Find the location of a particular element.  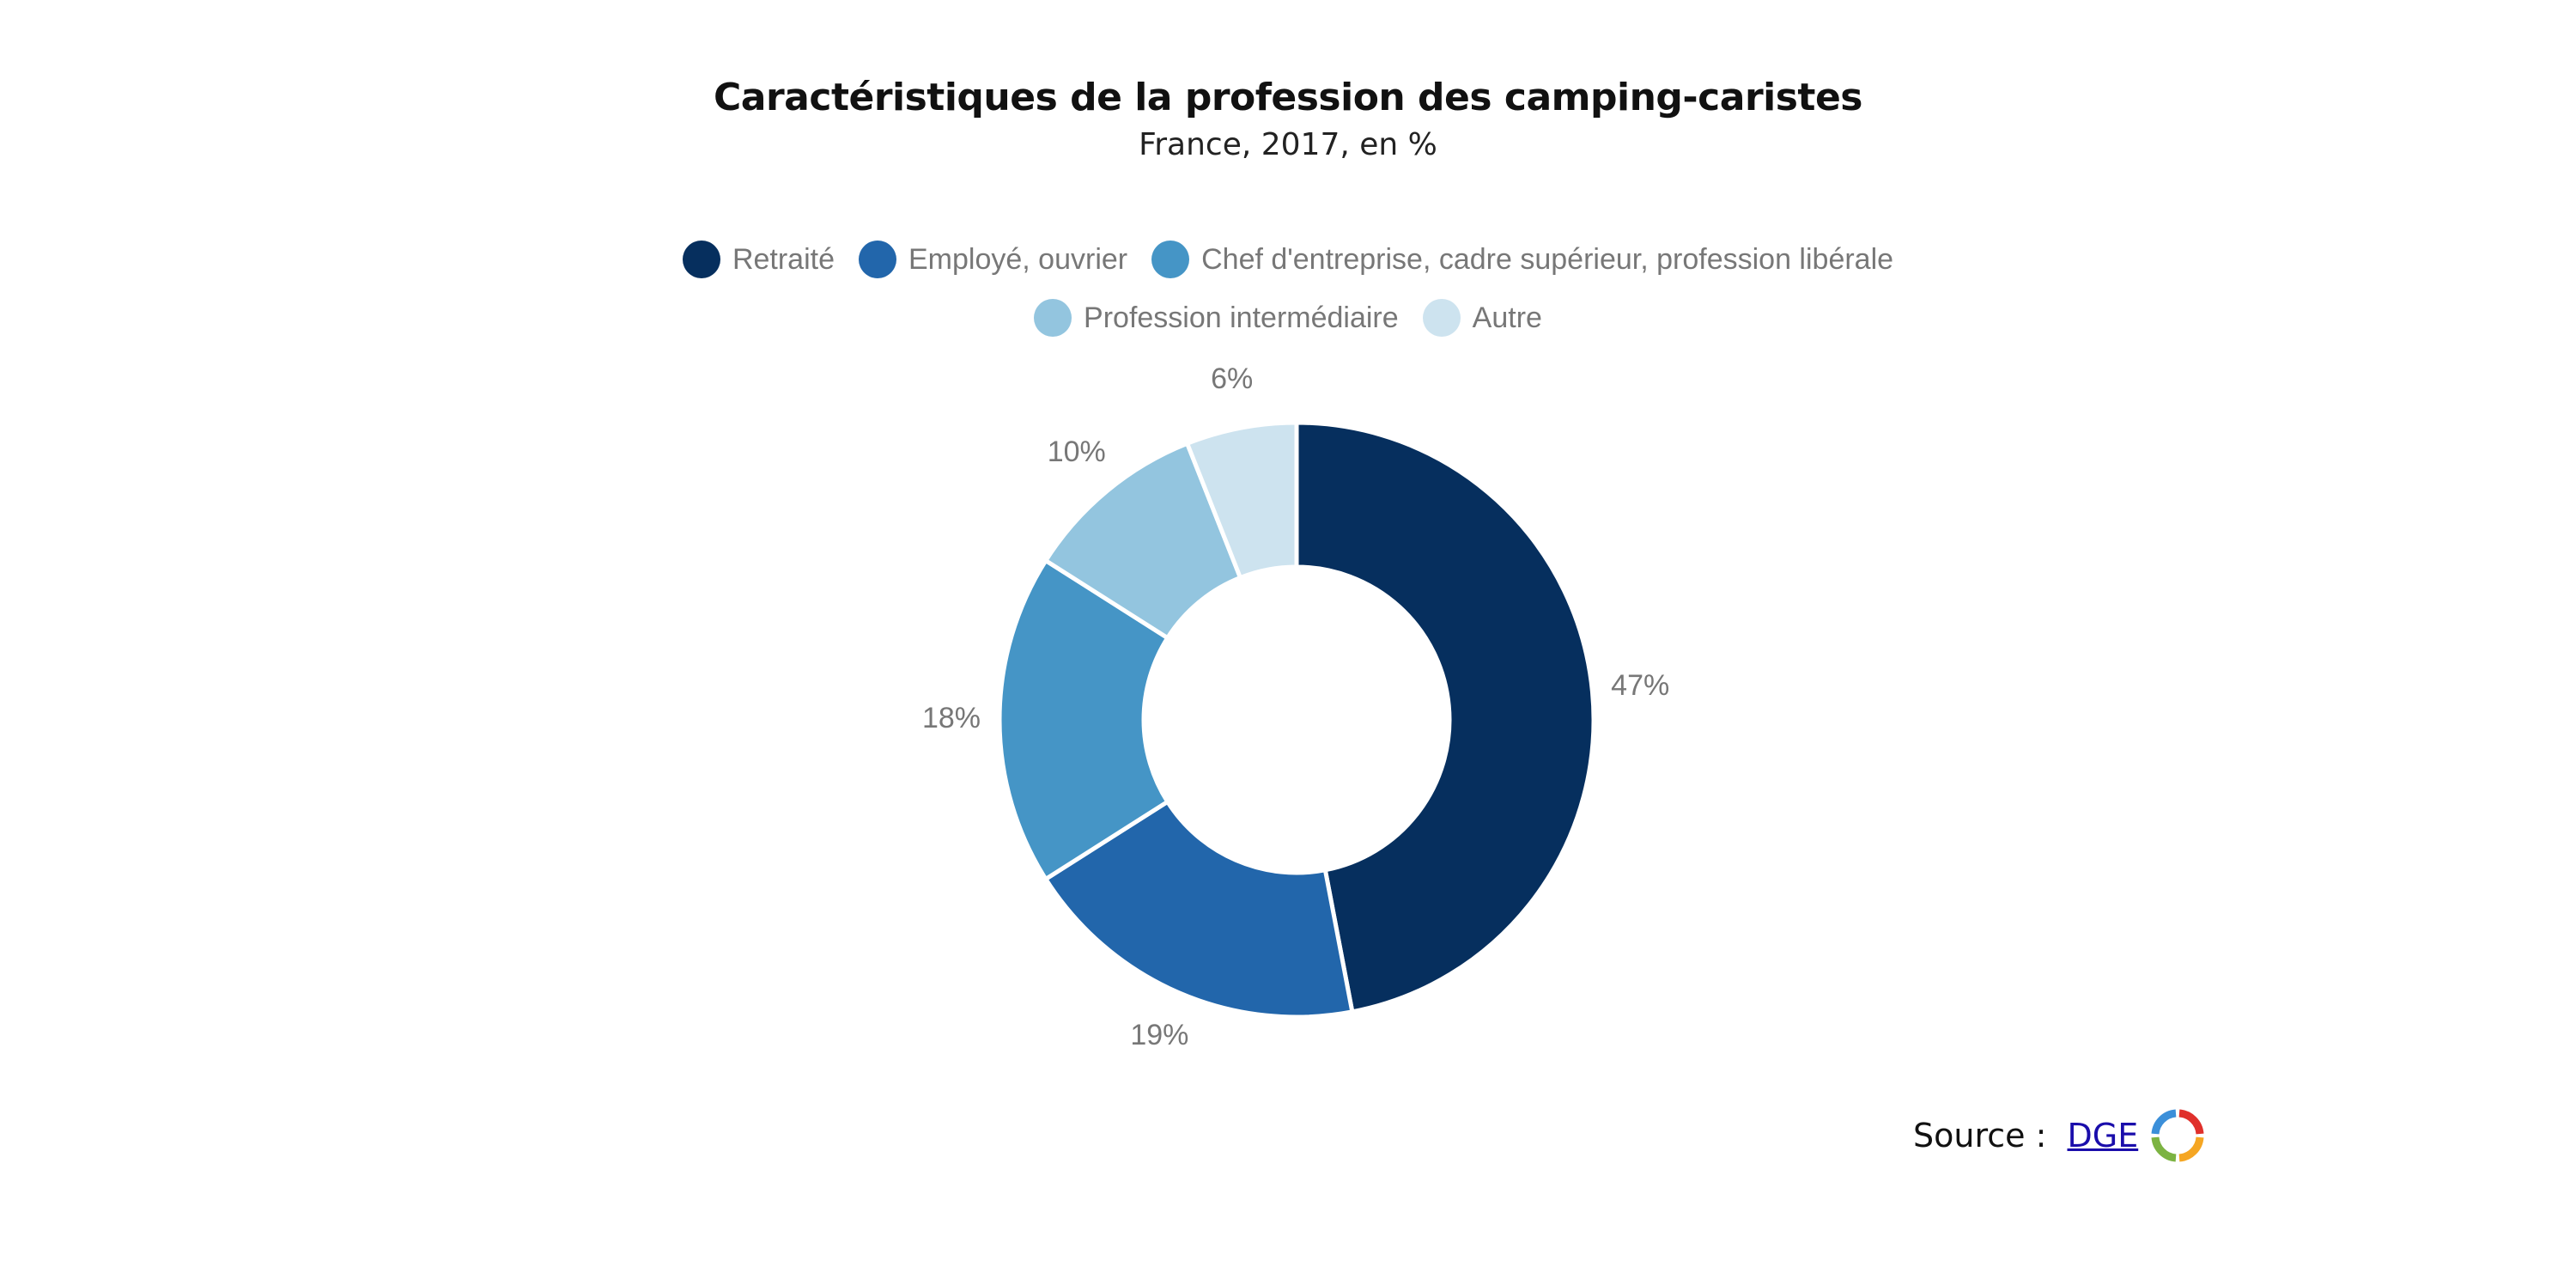

slice-value-label-0: 47% is located at coordinates (1640, 686).